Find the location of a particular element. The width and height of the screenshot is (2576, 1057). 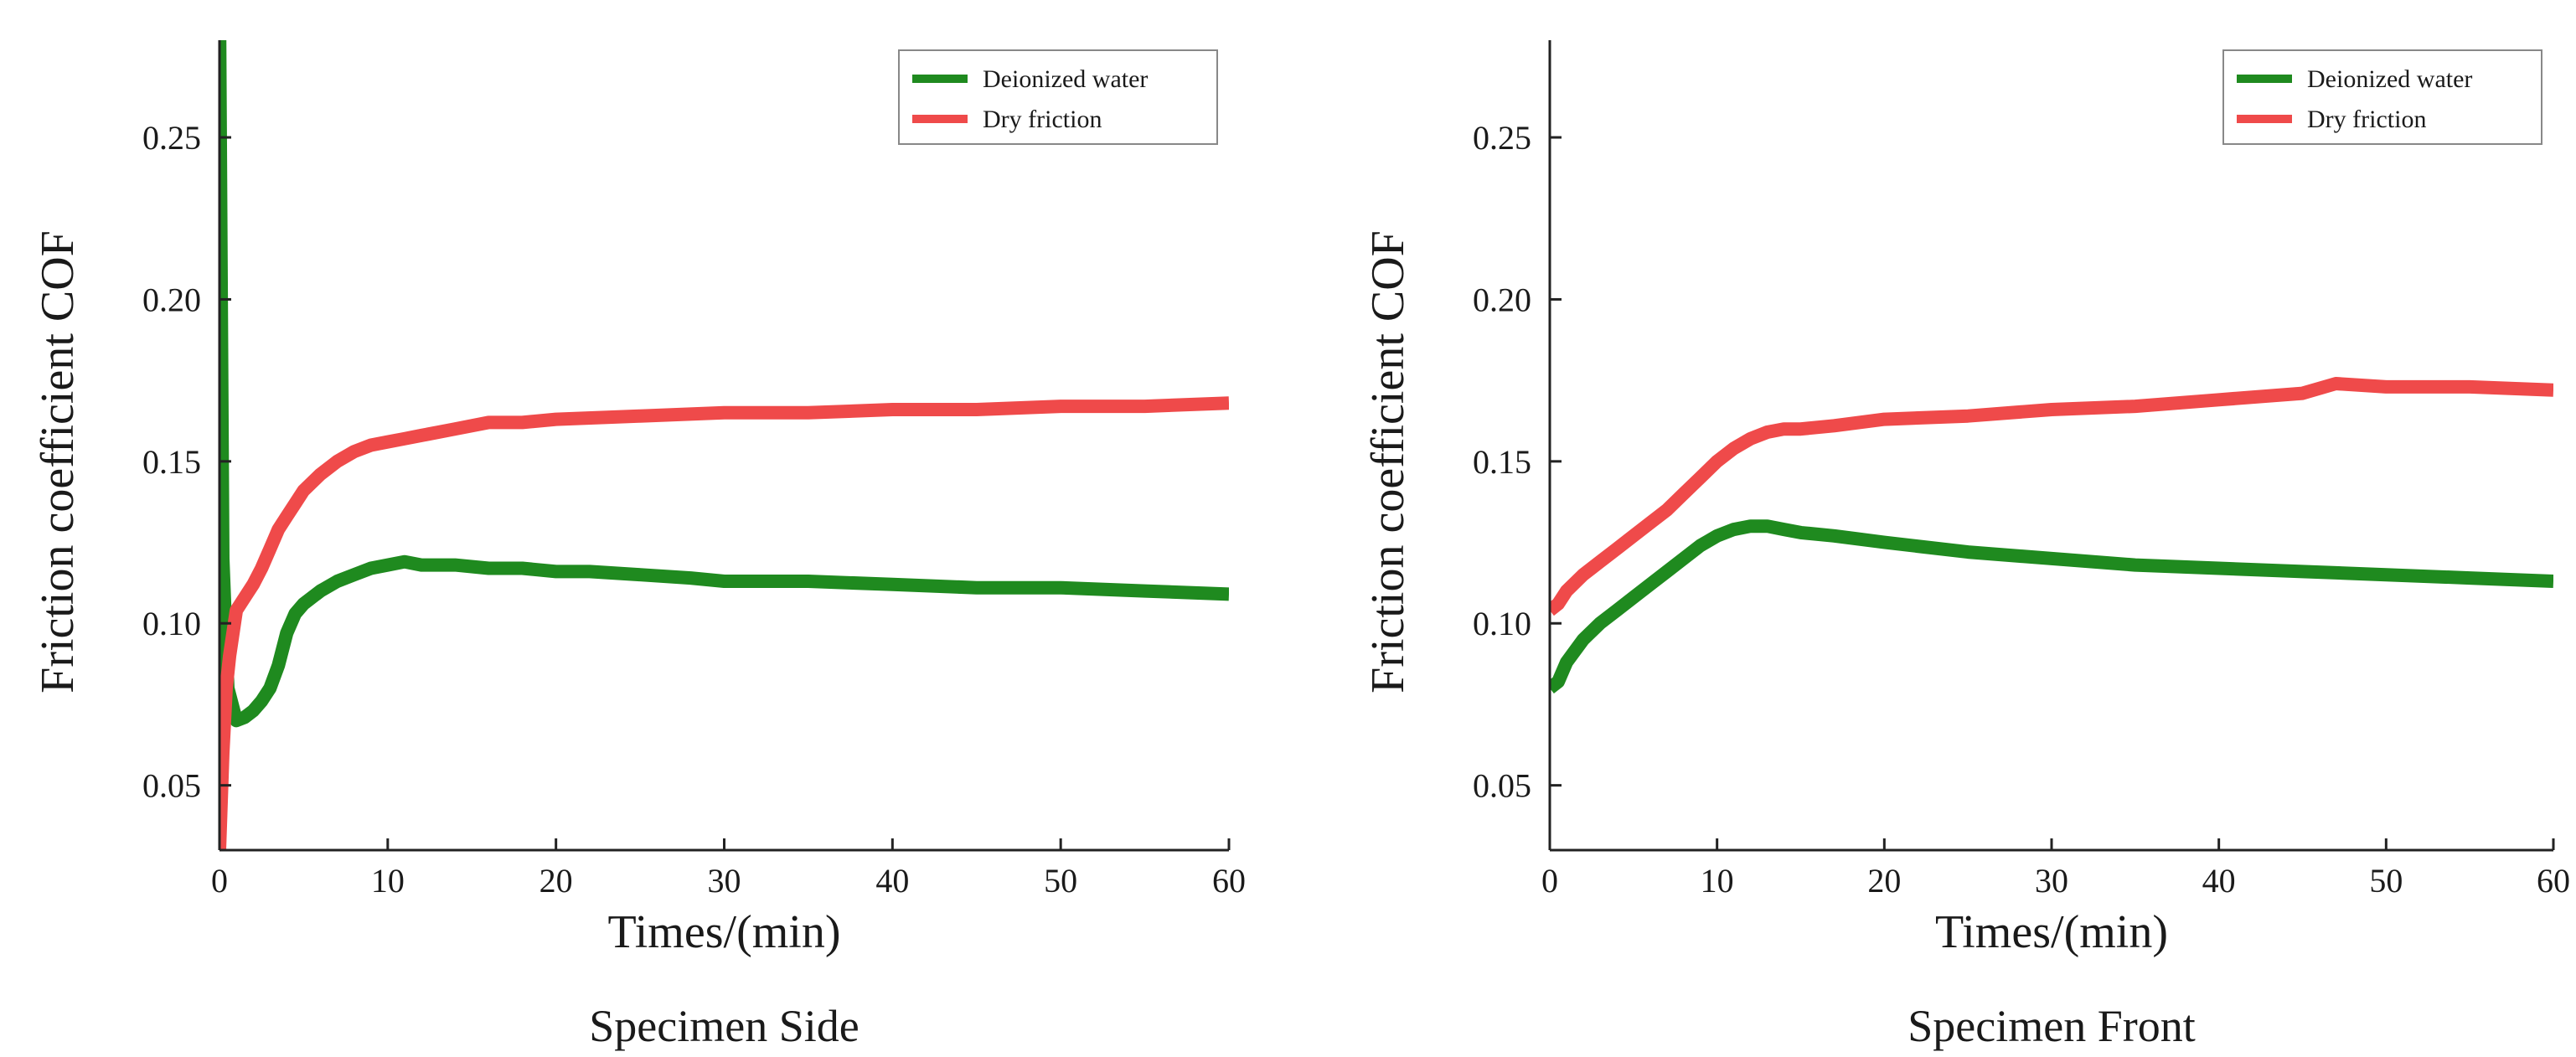

panel-caption: Specimen Front is located at coordinates (2051, 1026).